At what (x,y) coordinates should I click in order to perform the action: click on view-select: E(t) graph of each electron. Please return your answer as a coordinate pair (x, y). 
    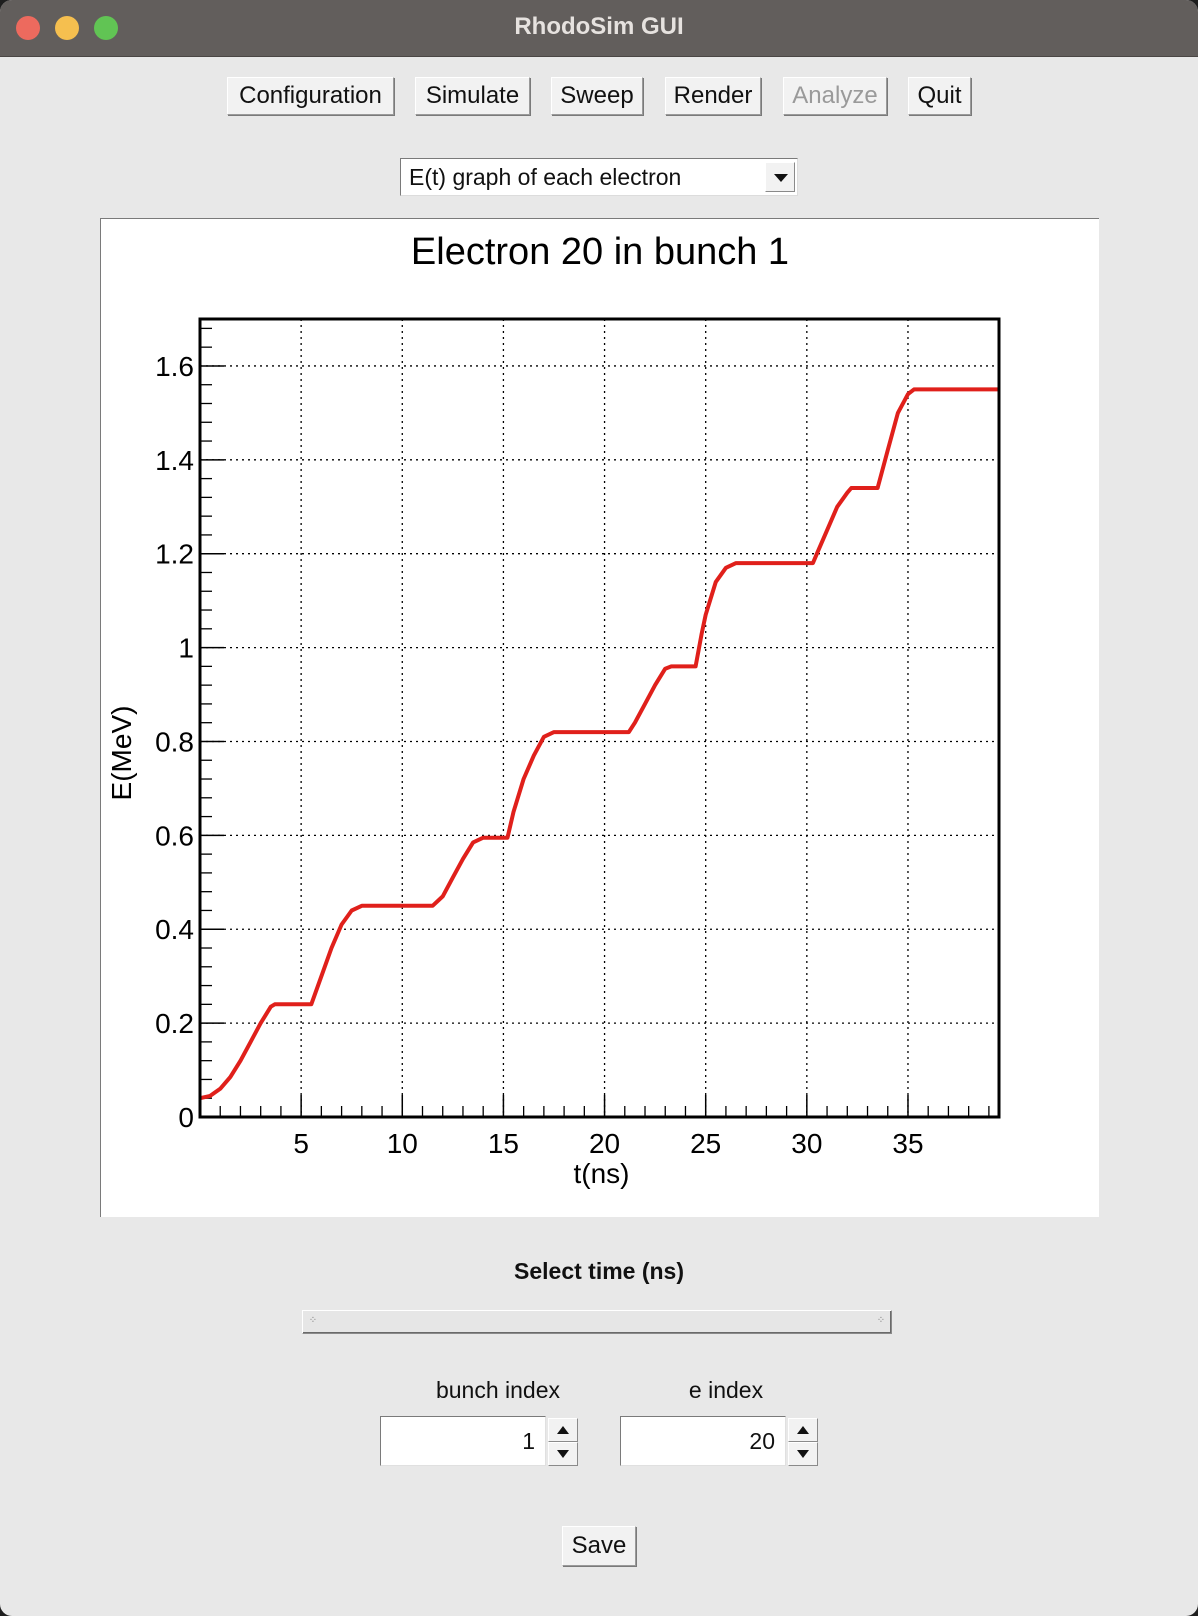
    Looking at the image, I should click on (599, 177).